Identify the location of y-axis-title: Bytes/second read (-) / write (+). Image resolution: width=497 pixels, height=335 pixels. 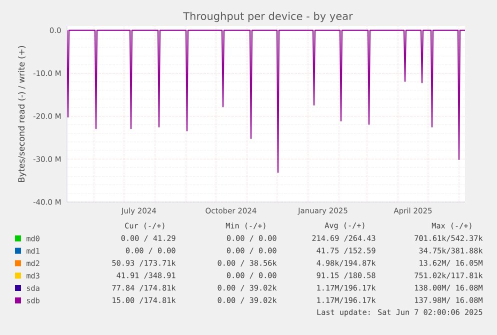
(22, 114).